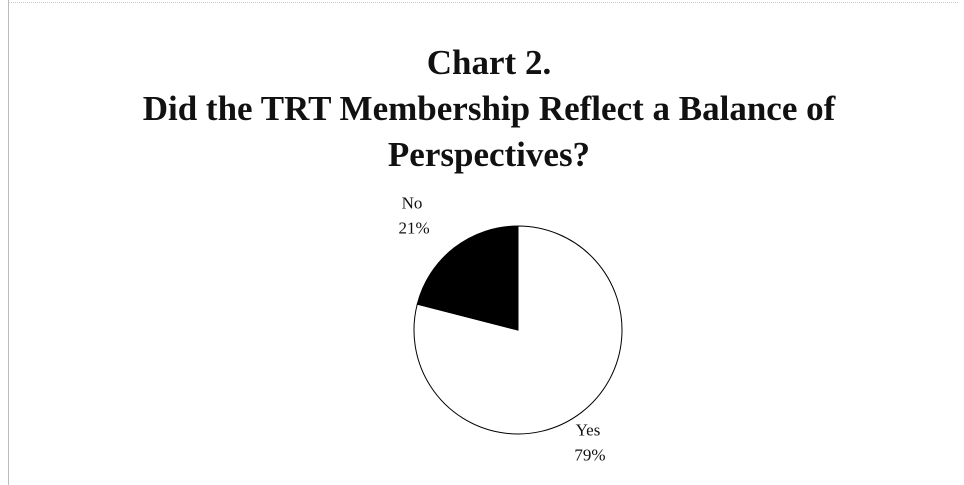 The image size is (964, 485). Describe the element at coordinates (589, 454) in the screenshot. I see `slice-value-label: 79%` at that location.